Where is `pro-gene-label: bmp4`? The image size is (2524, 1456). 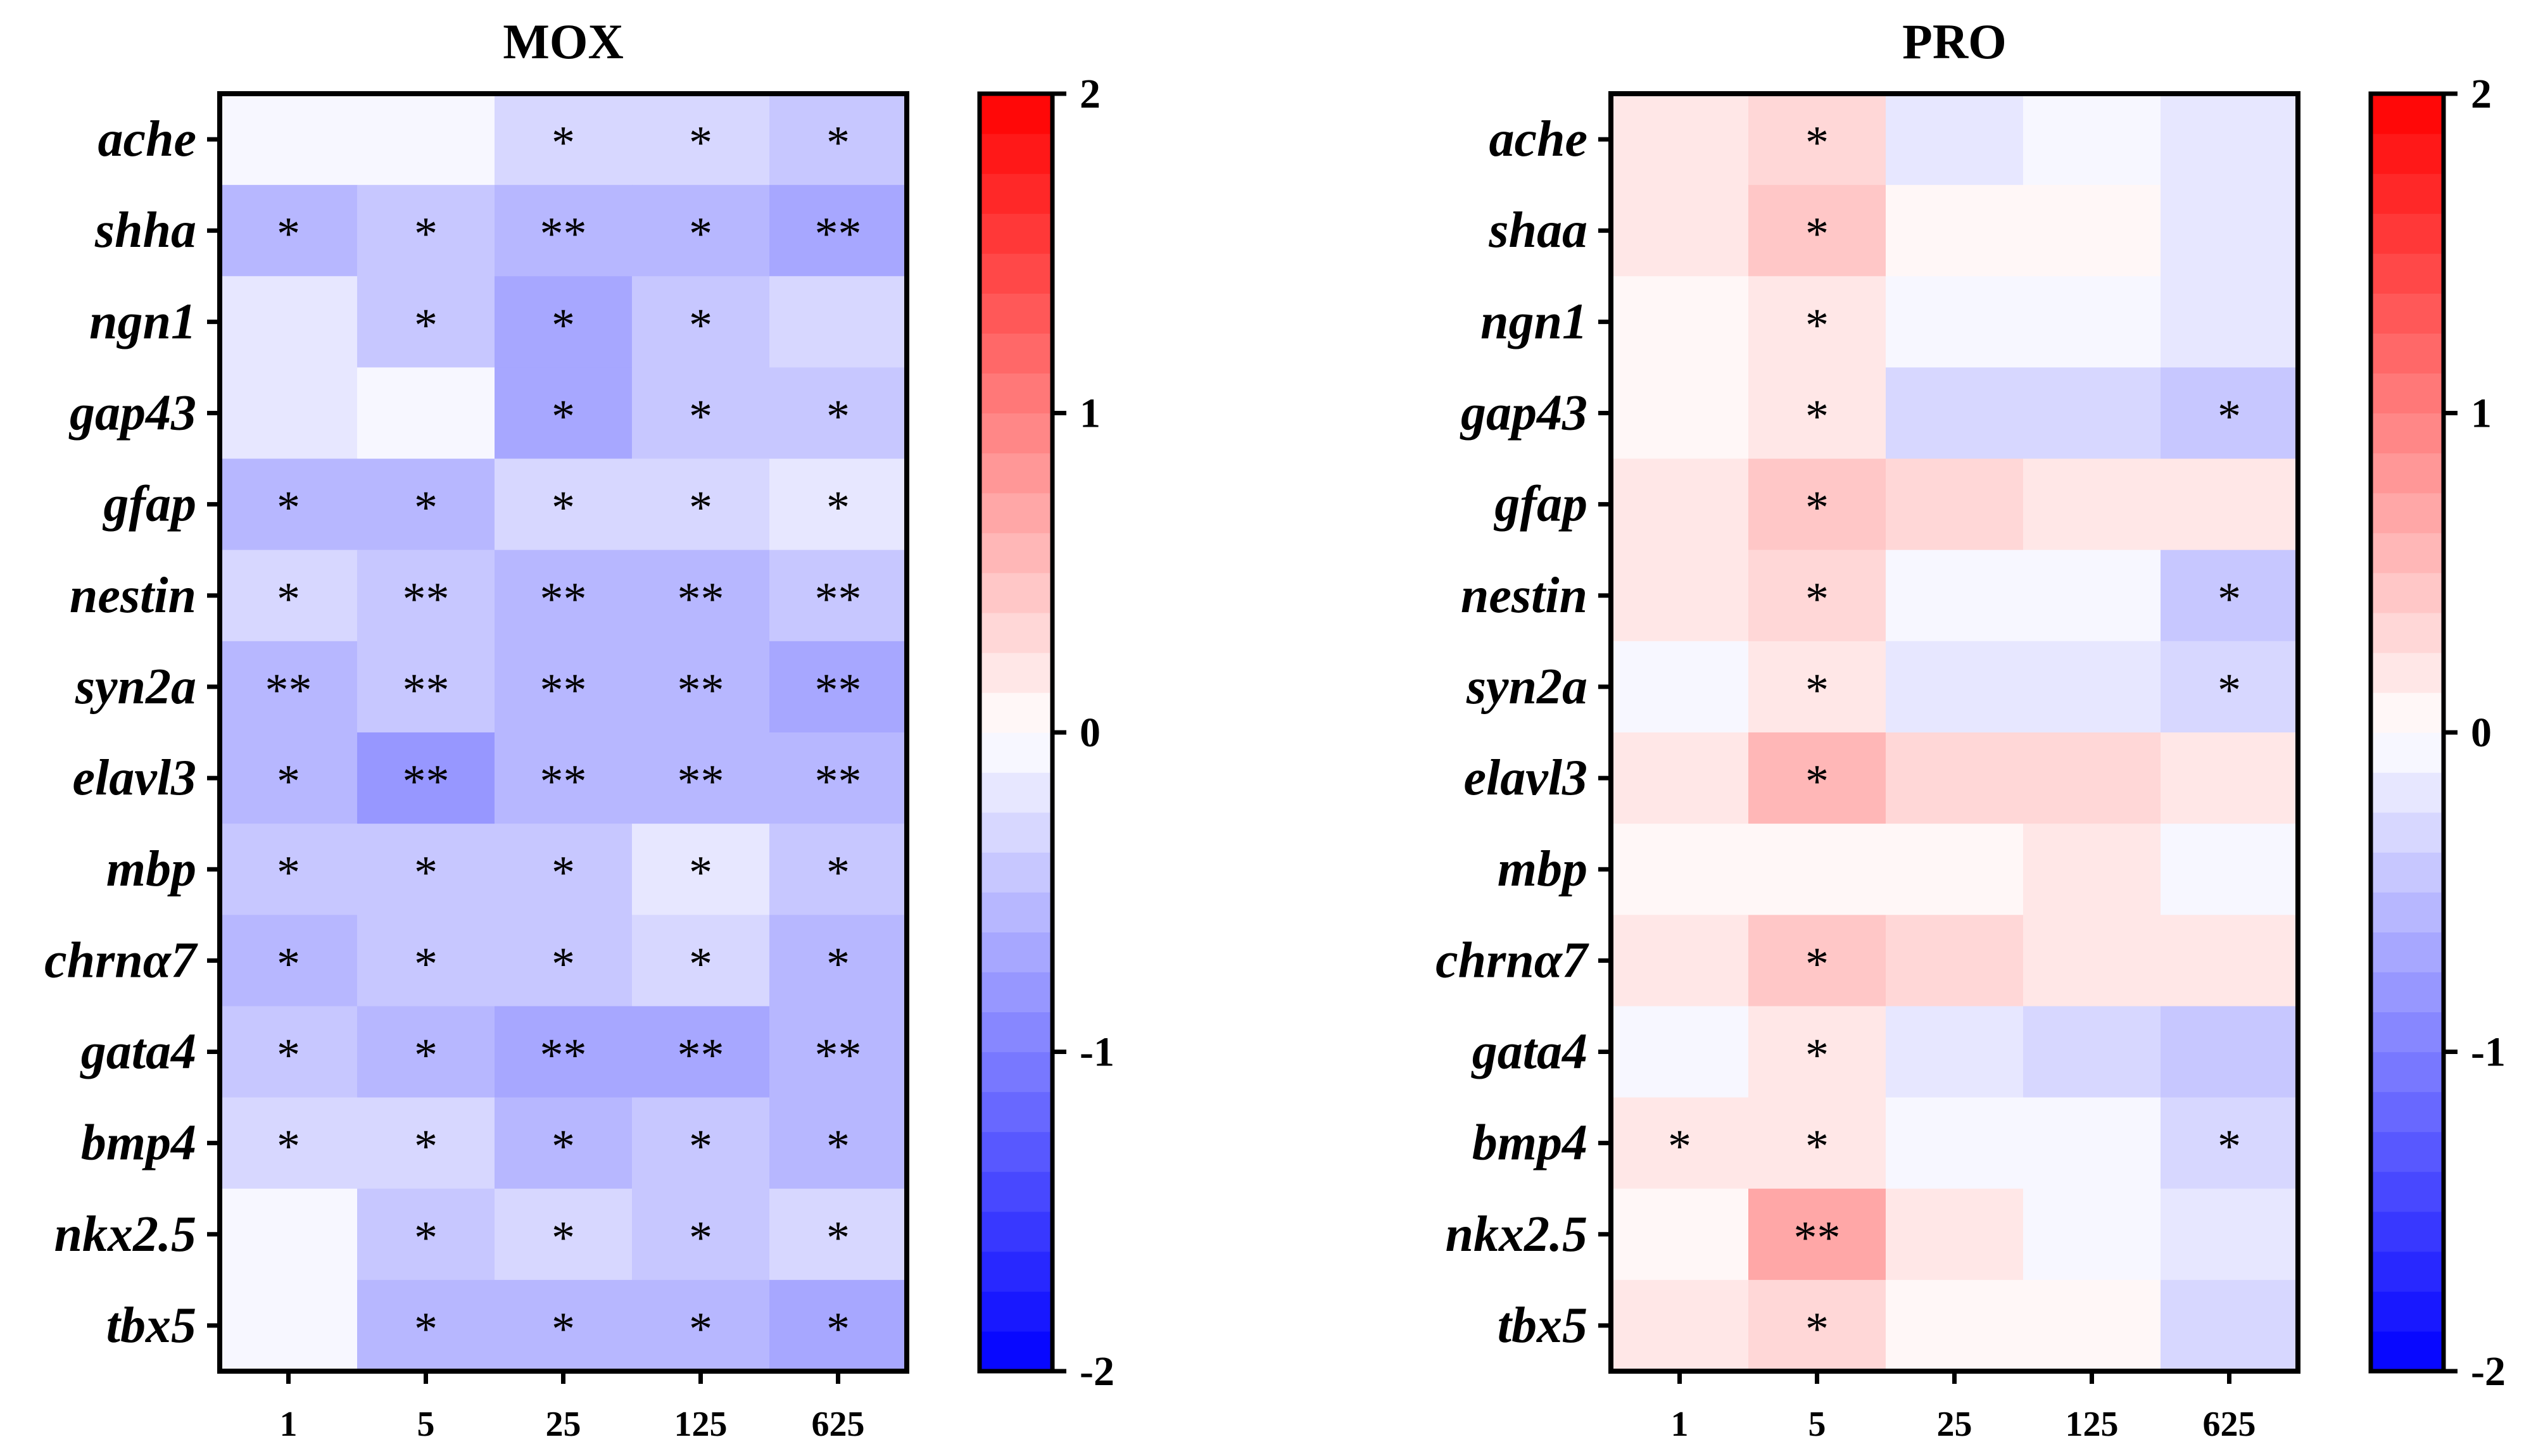
pro-gene-label: bmp4 is located at coordinates (1530, 1143).